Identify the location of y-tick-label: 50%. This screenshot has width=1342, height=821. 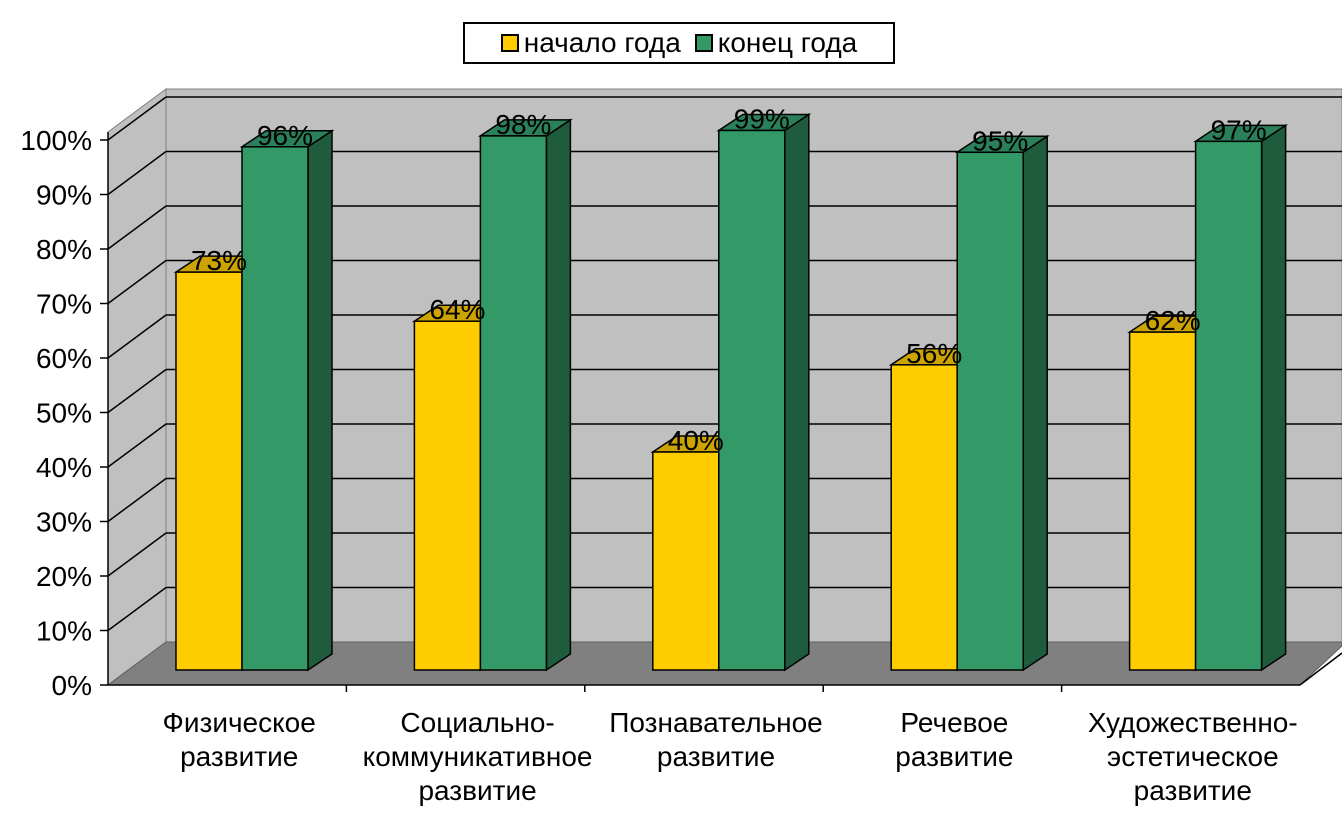
(64, 413).